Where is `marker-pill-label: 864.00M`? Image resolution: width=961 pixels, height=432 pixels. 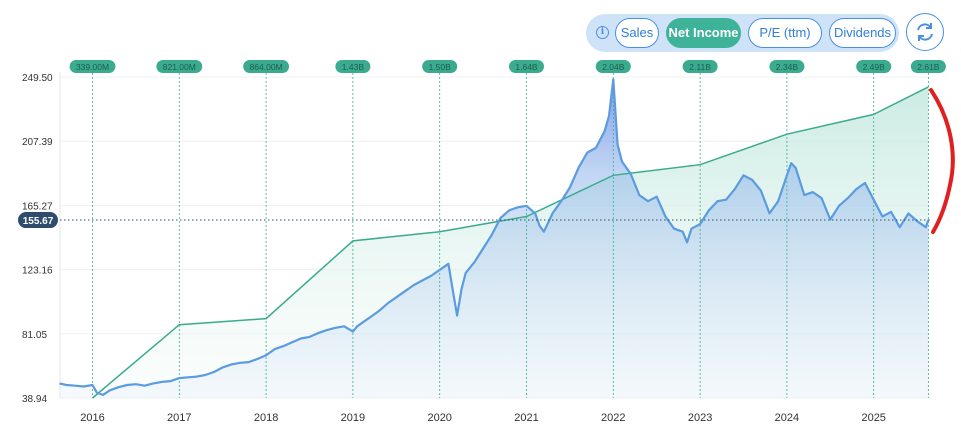 marker-pill-label: 864.00M is located at coordinates (266, 67).